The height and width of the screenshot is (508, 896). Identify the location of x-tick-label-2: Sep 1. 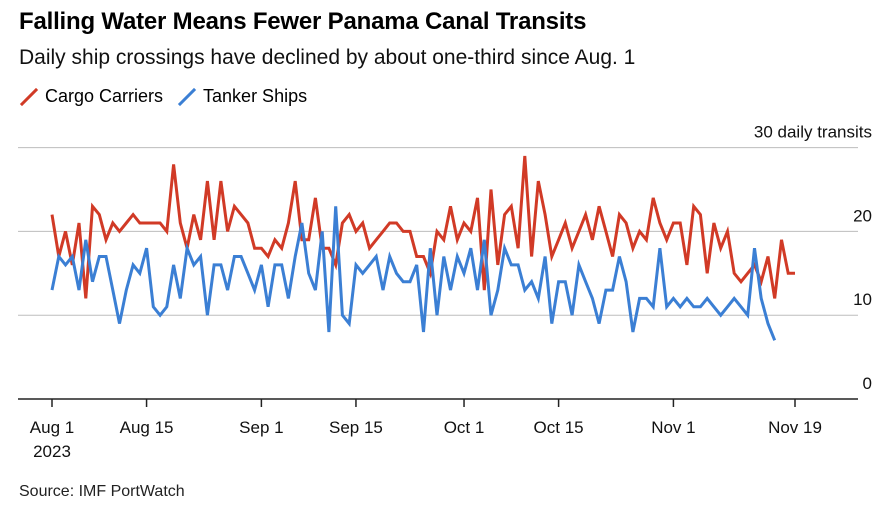
(261, 427).